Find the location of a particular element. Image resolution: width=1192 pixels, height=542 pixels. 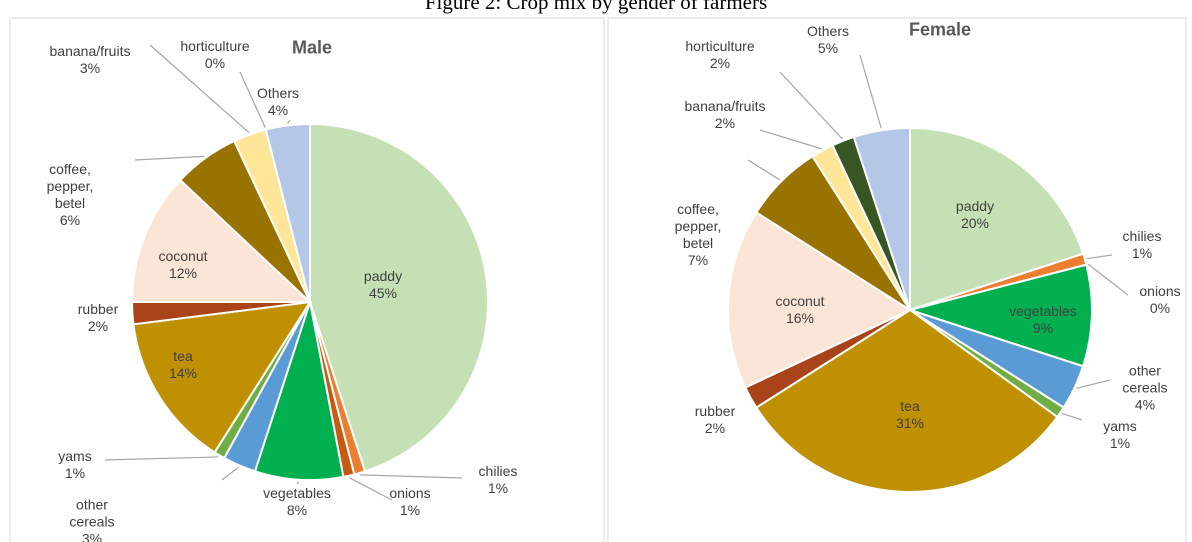

data-label: horticulture 0% is located at coordinates (214, 55).